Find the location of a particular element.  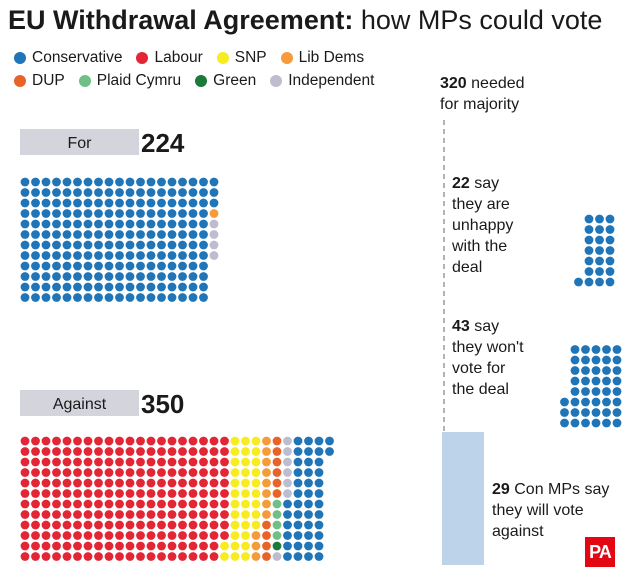

annotation-line: 43 say is located at coordinates (475, 326).